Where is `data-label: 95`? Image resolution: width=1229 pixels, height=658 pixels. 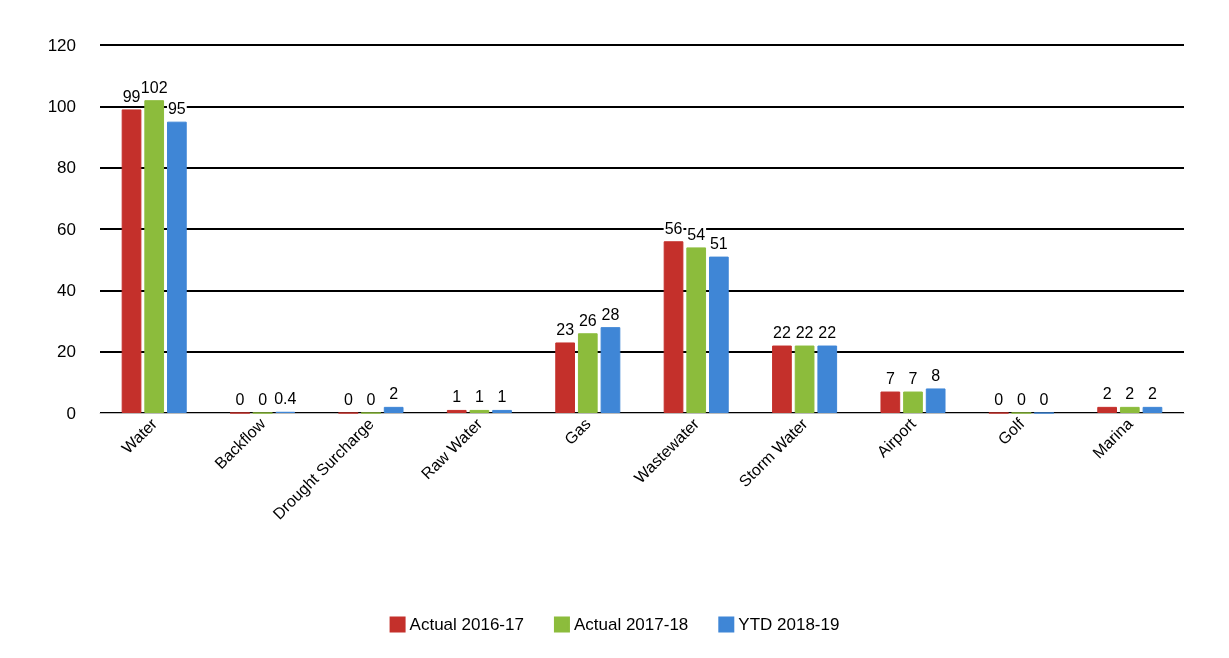 data-label: 95 is located at coordinates (176, 109).